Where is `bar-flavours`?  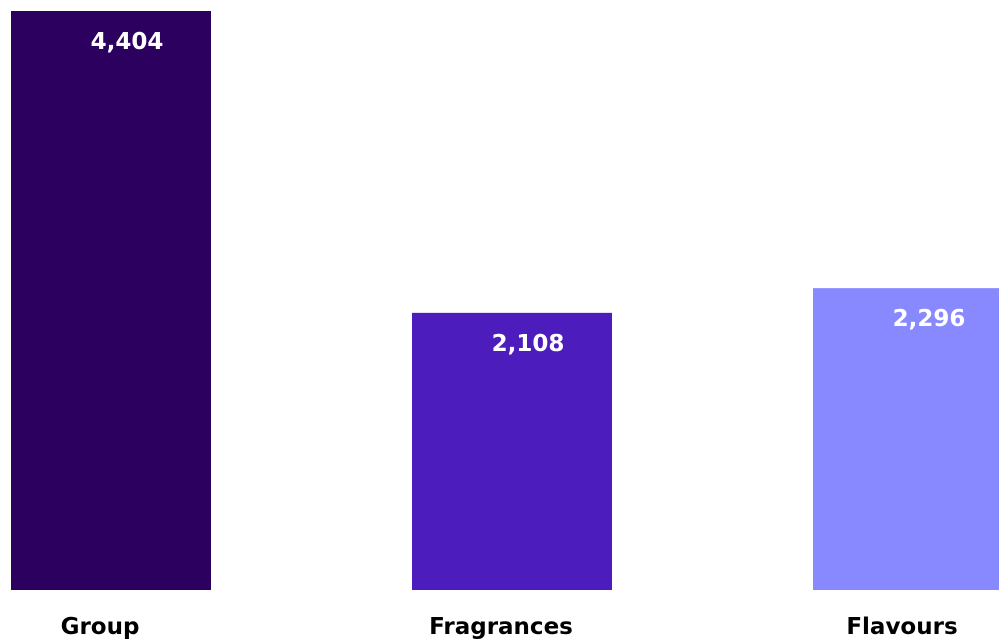
bar-flavours is located at coordinates (906, 439).